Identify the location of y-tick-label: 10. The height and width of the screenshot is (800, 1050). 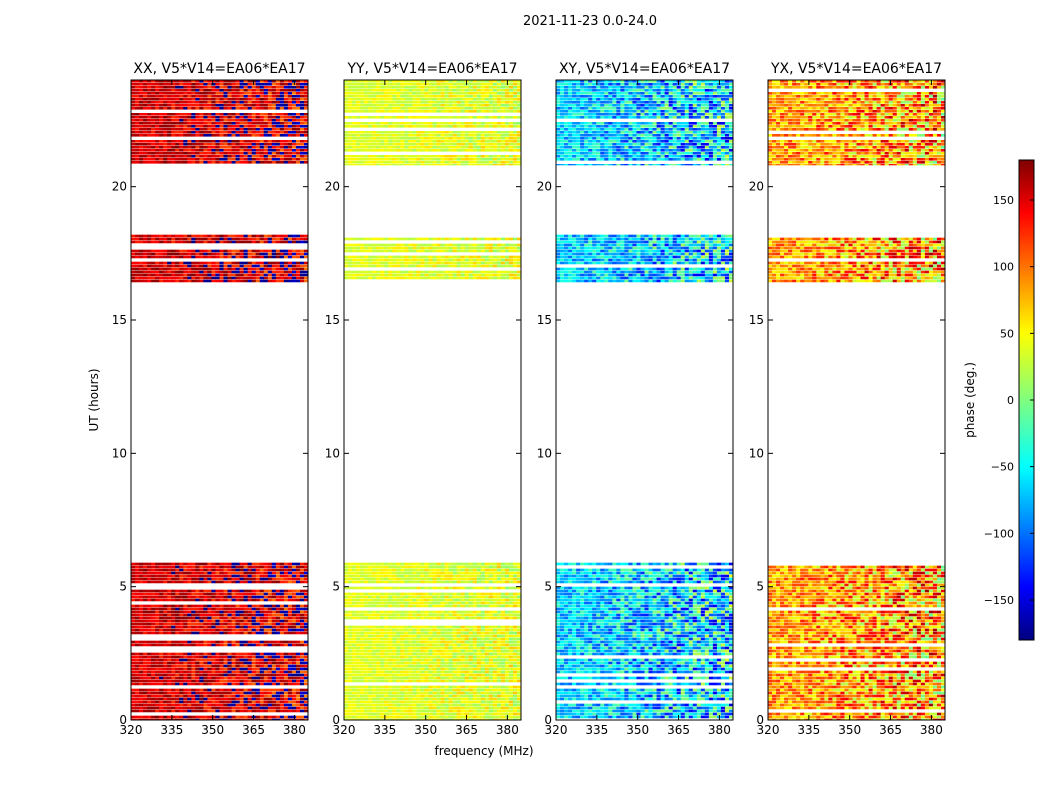
(119, 453).